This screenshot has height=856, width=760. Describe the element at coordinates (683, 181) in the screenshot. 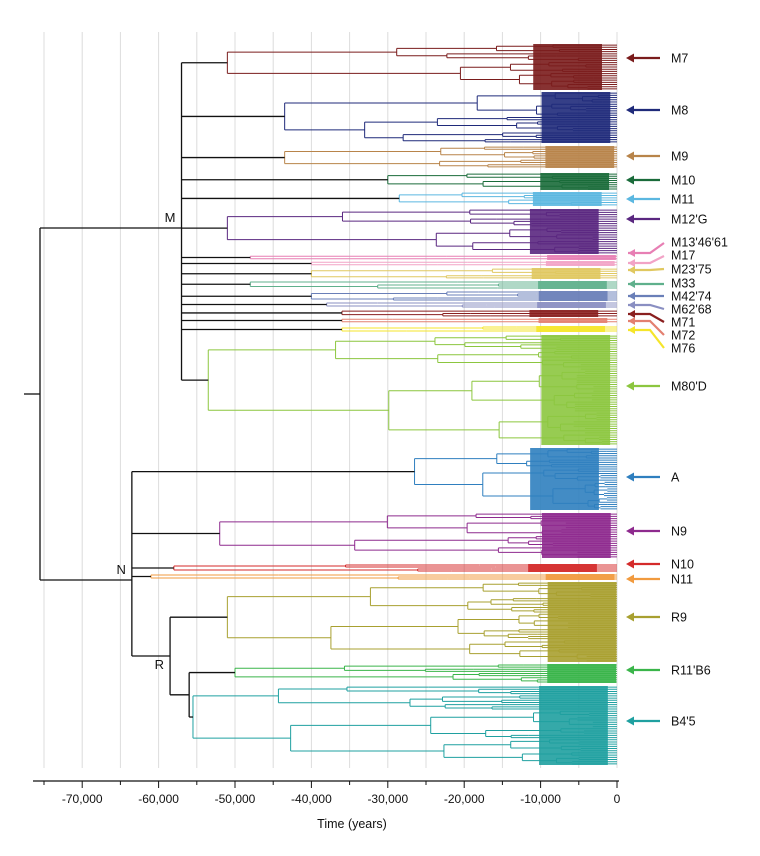

I see `clade-label-m10: M10` at that location.